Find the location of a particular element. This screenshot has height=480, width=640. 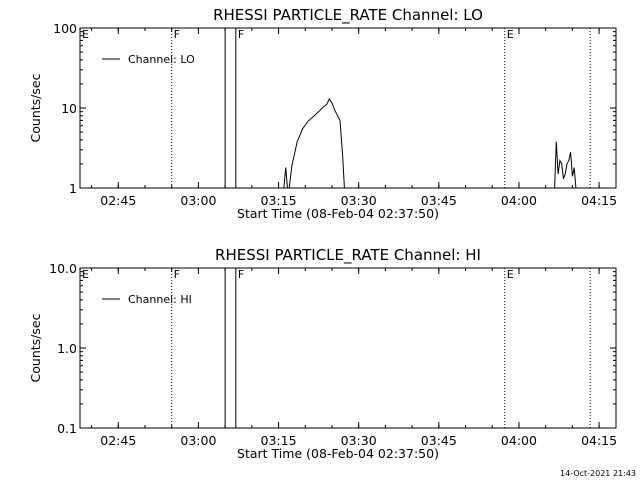

legend-label: Channel: LO is located at coordinates (161, 59).